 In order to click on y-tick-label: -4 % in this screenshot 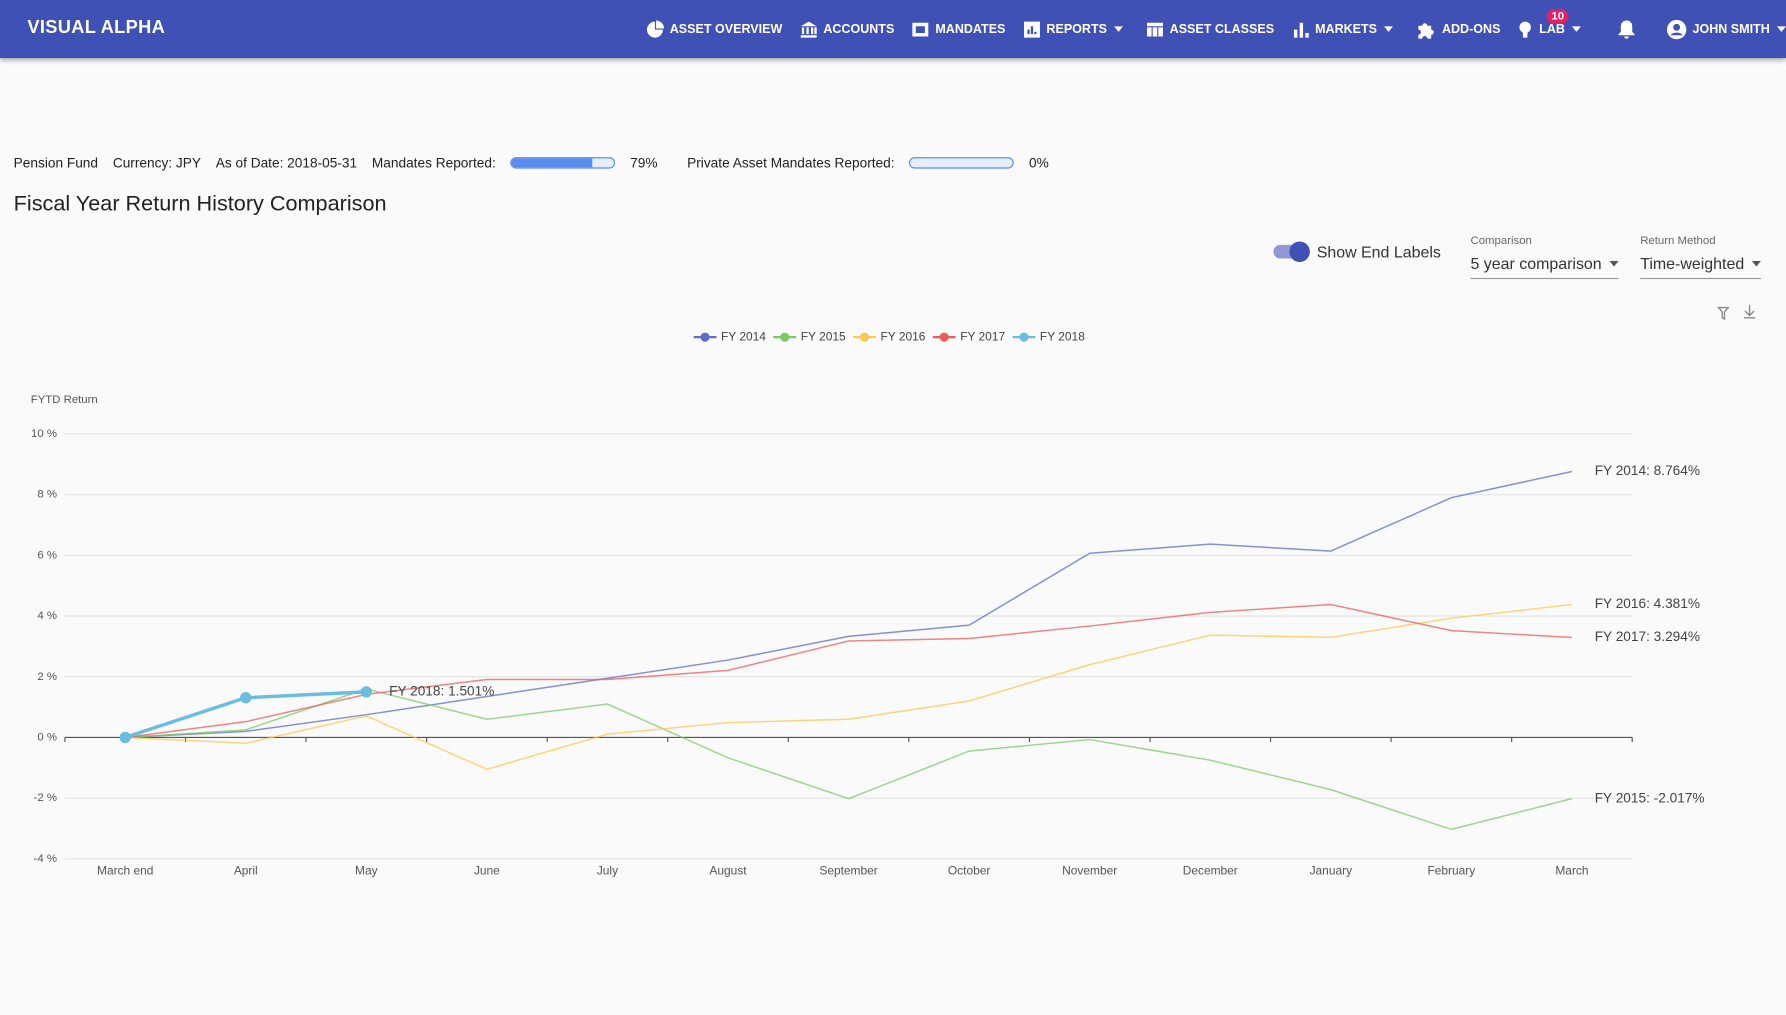, I will do `click(45, 859)`.